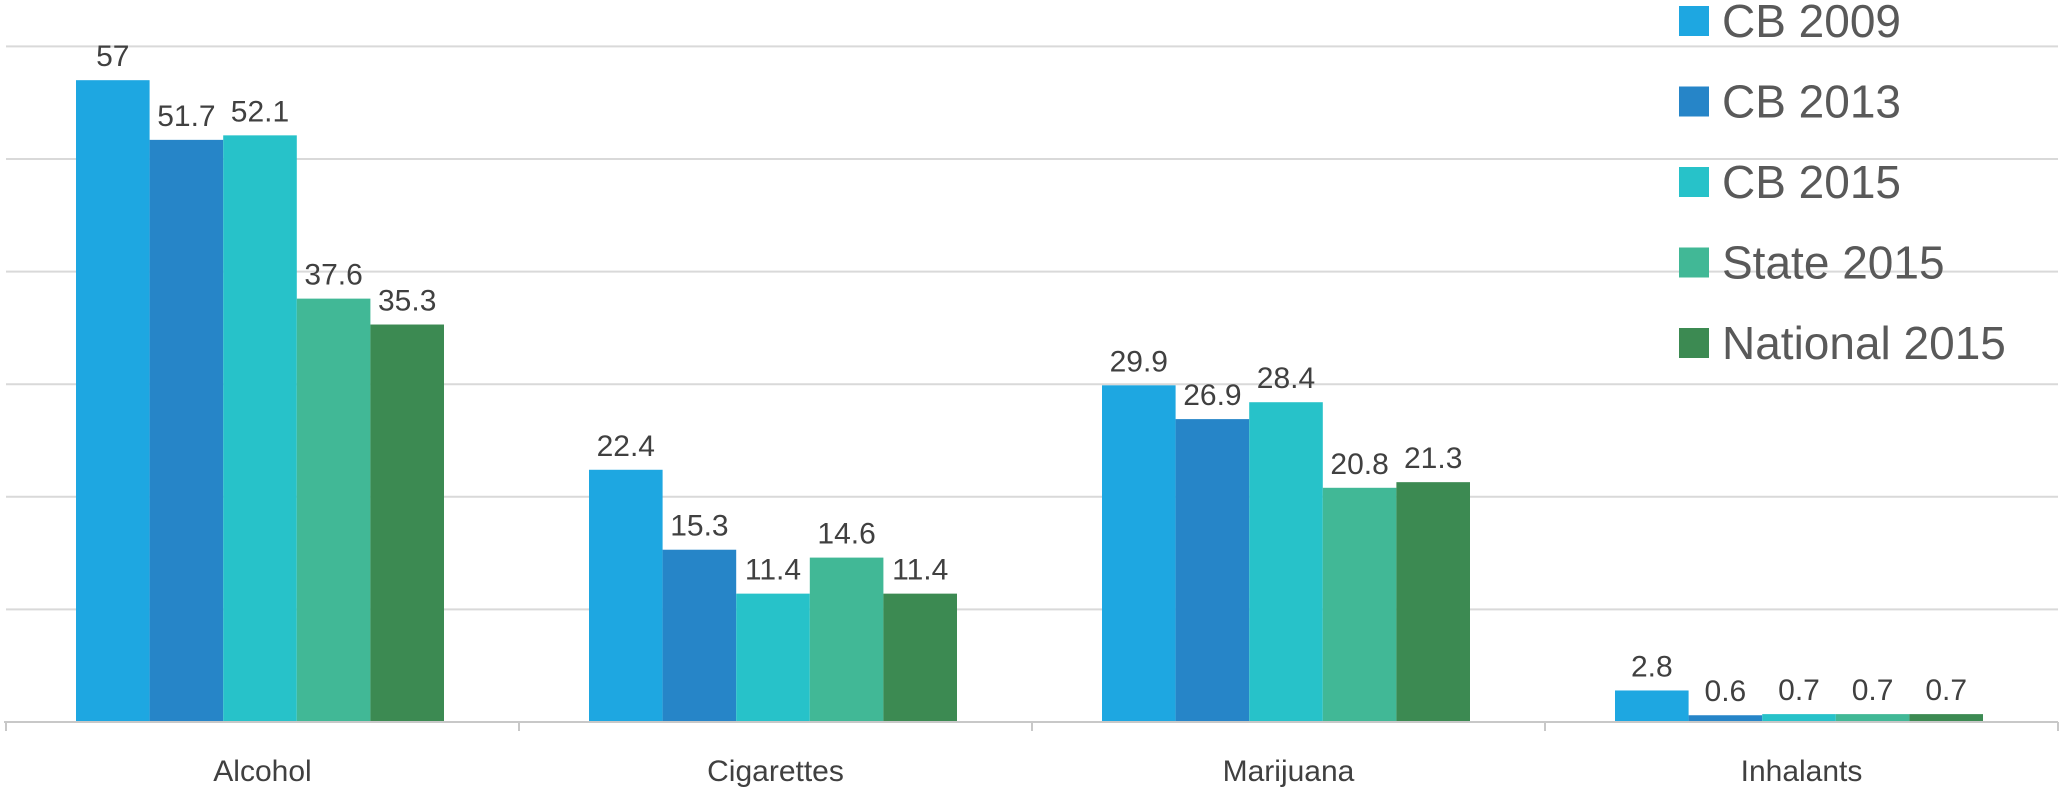  What do you see at coordinates (1833, 263) in the screenshot?
I see `legend-label: State 2015` at bounding box center [1833, 263].